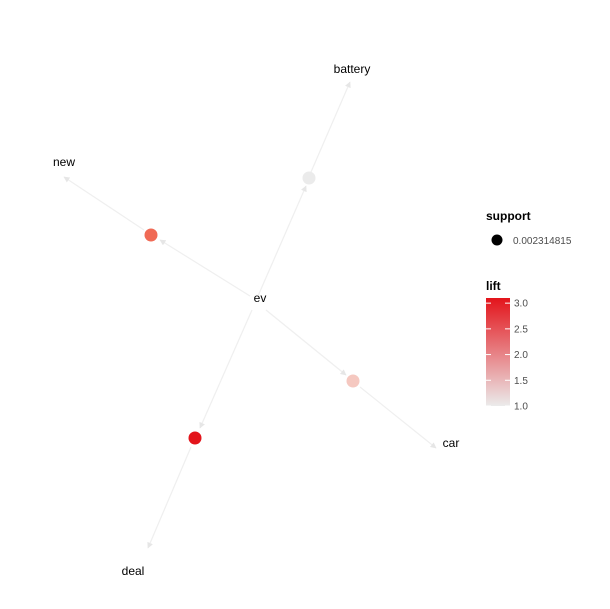 The height and width of the screenshot is (609, 610). I want to click on rule-new-node, so click(151, 235).